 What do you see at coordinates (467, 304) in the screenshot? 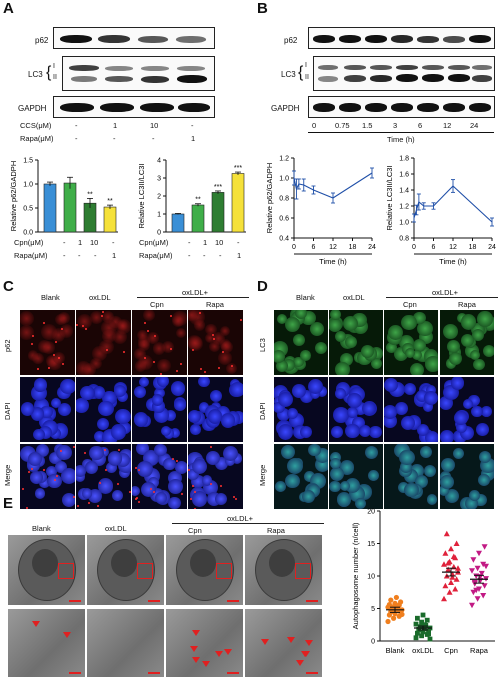
I see `panel-d-col-rapa: Rapa` at bounding box center [467, 304].